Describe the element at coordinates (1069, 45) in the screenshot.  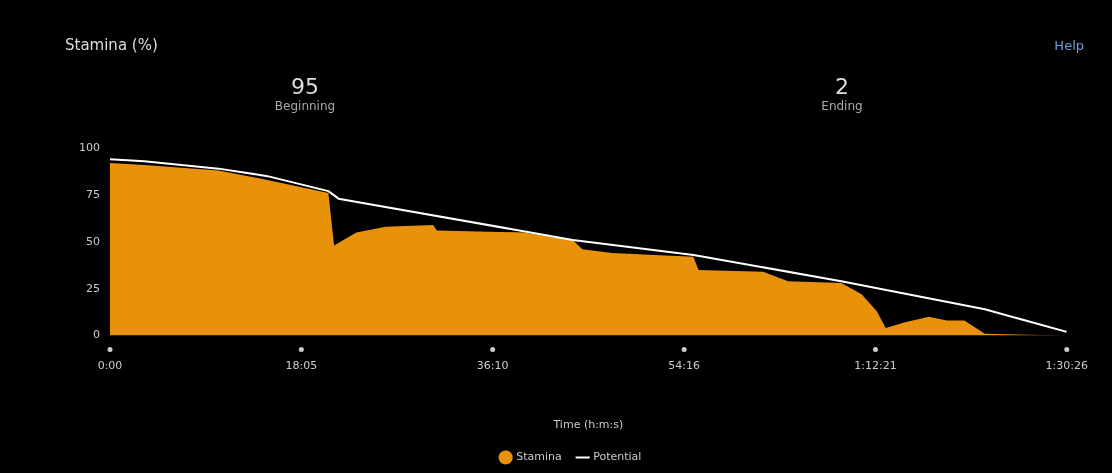
I see `text: Help` at that location.